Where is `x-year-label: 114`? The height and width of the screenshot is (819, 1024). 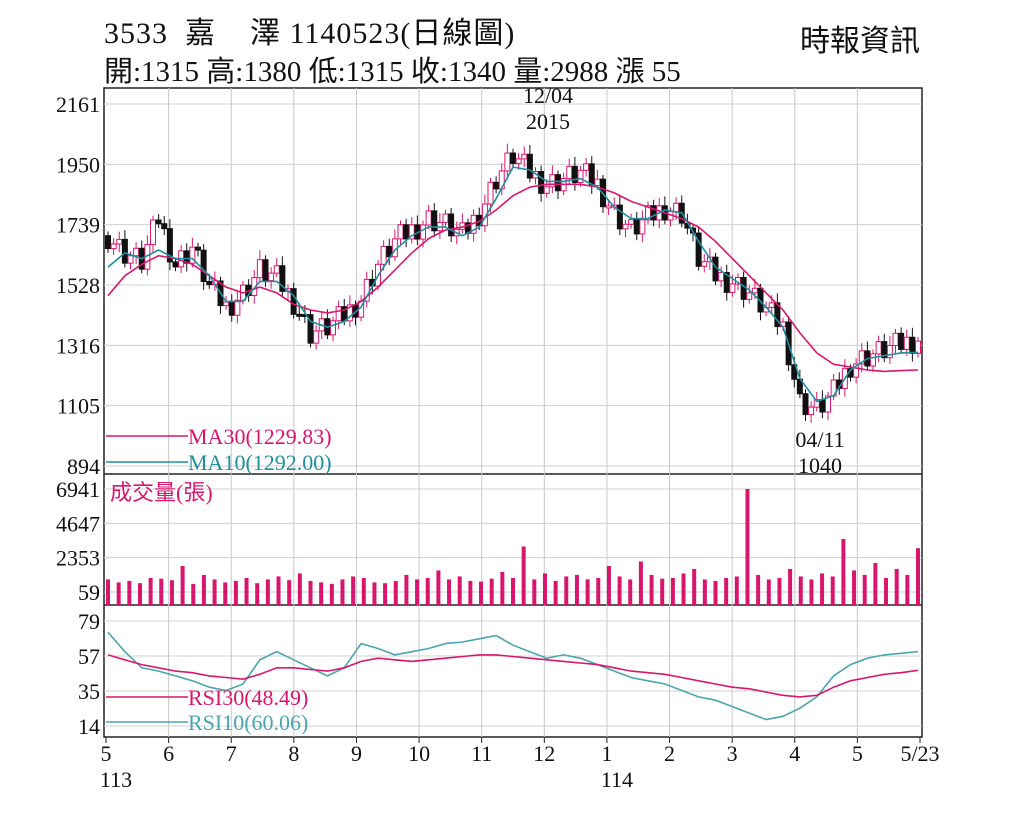 x-year-label: 114 is located at coordinates (617, 779).